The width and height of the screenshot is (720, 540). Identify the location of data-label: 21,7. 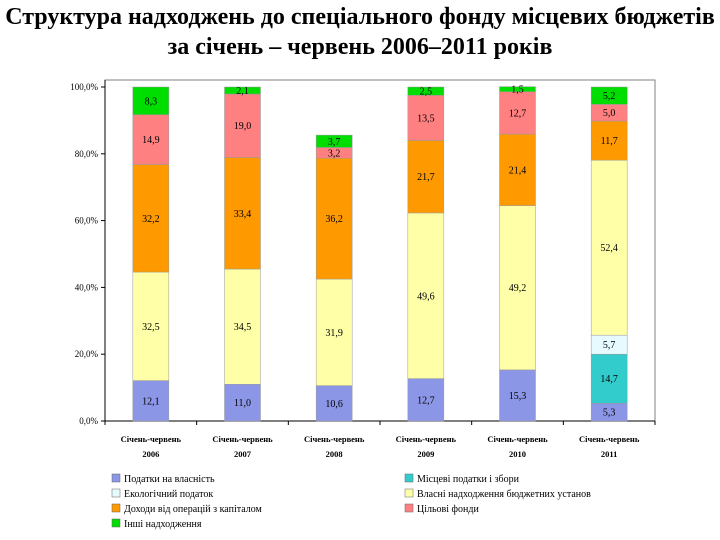
(426, 177).